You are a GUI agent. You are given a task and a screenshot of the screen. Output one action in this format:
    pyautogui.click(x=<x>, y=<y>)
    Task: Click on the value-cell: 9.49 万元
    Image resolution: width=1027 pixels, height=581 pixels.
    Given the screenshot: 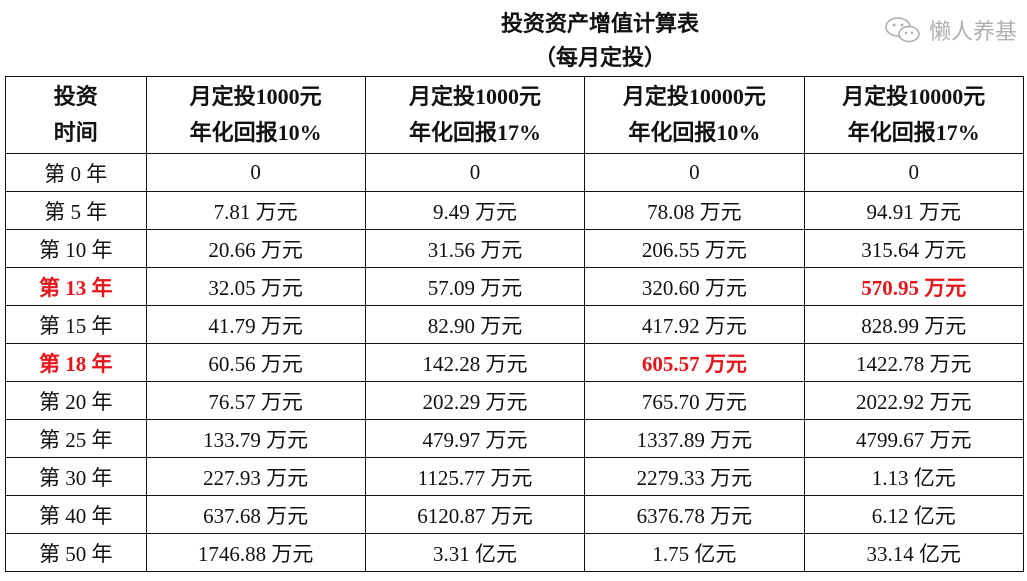 What is the action you would take?
    pyautogui.click(x=475, y=210)
    